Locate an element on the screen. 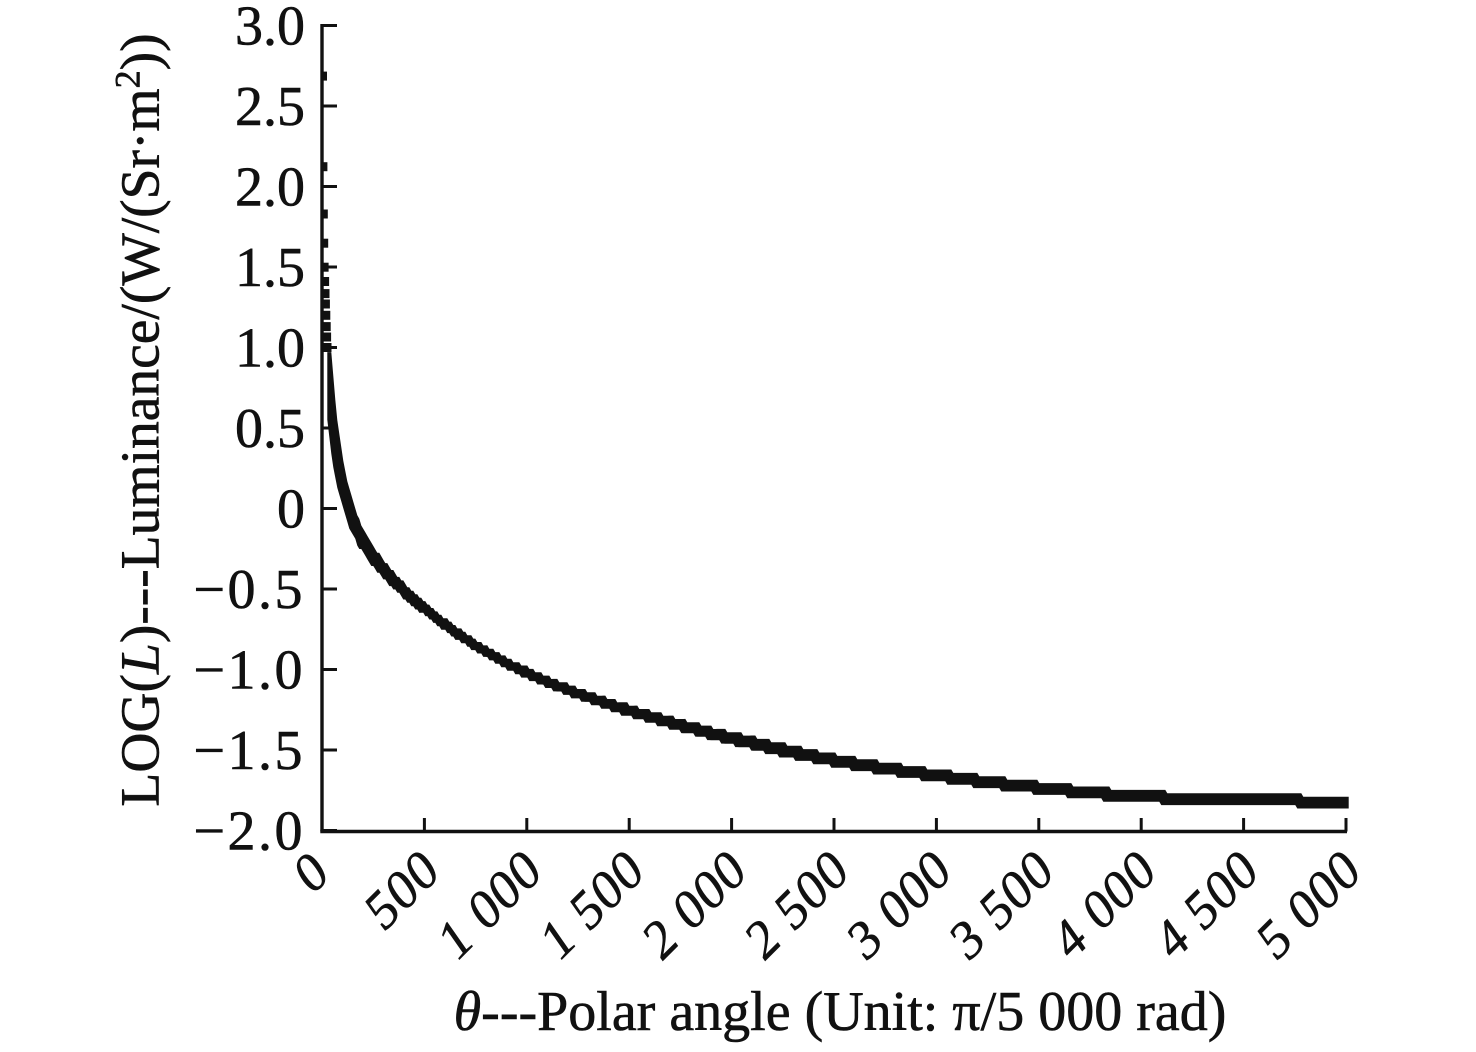 The width and height of the screenshot is (1476, 1052). svg-text: 0 is located at coordinates (291, 510).